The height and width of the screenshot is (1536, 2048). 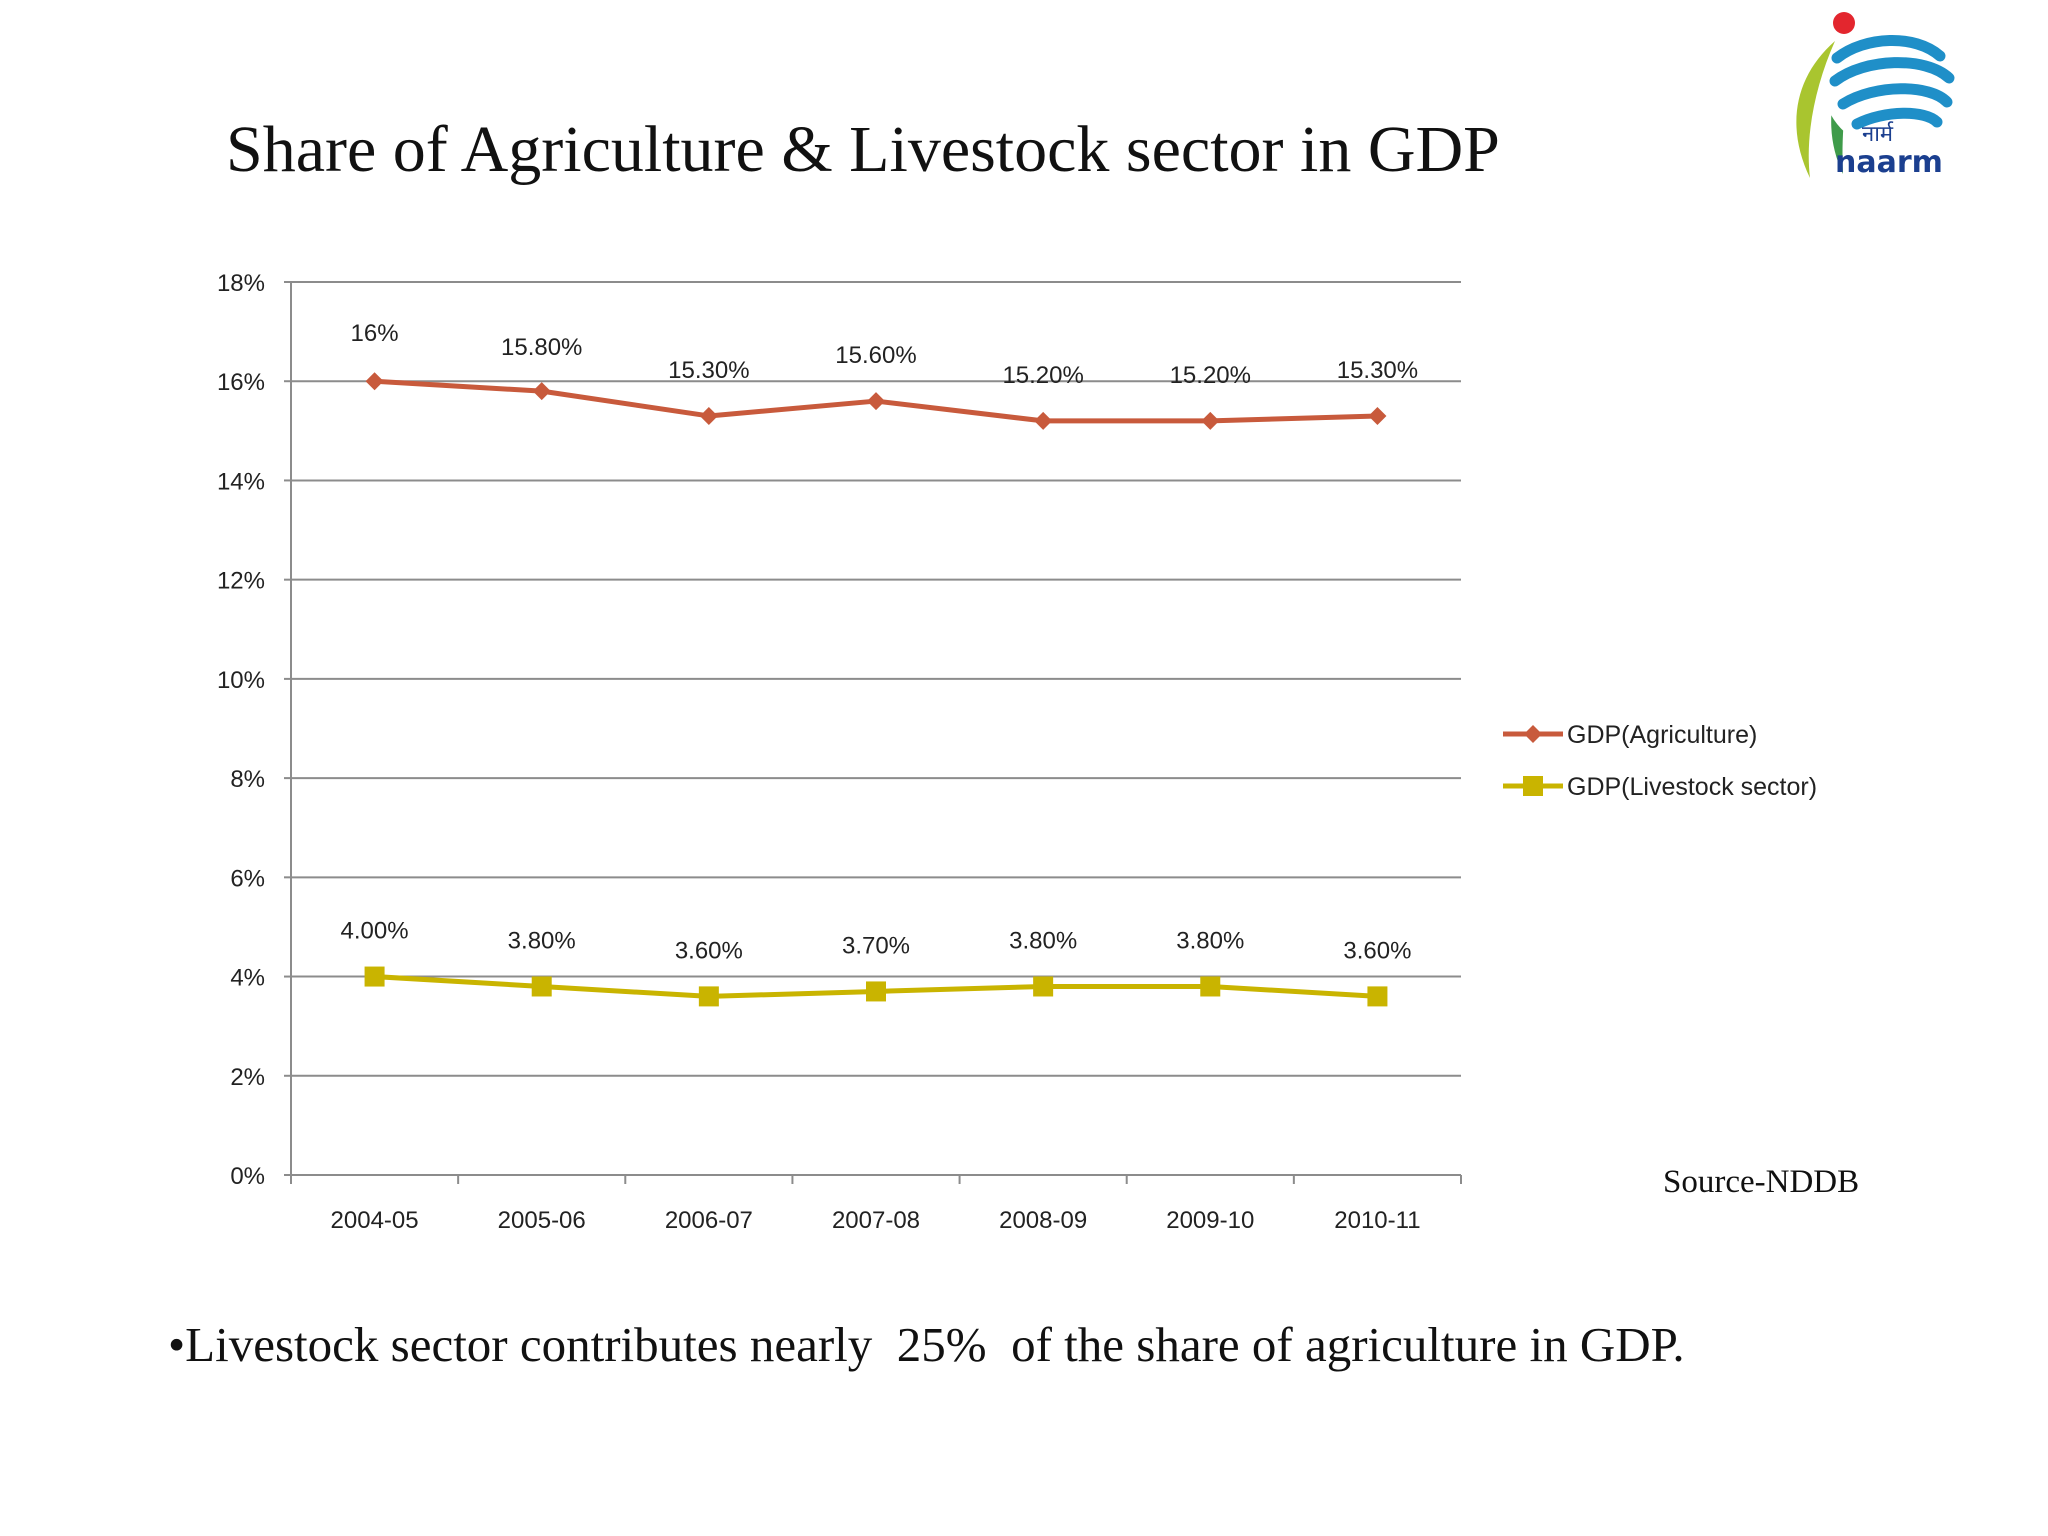 What do you see at coordinates (247, 978) in the screenshot?
I see `y-tick-label: 4%` at bounding box center [247, 978].